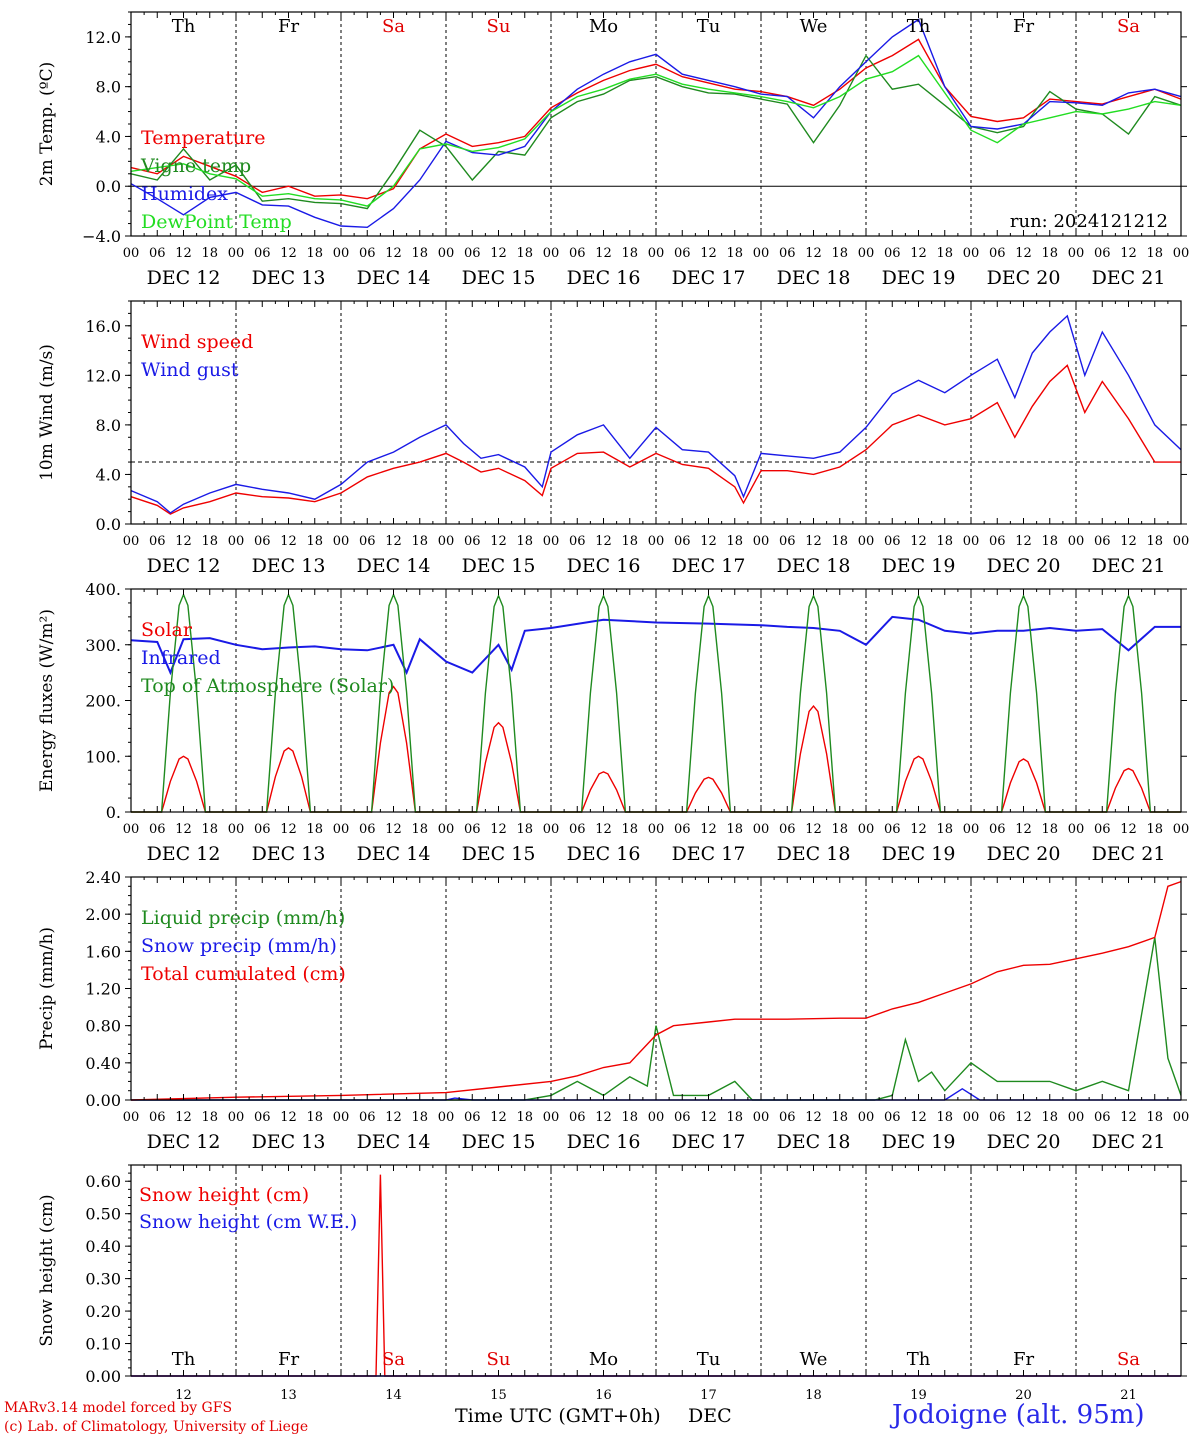 The image size is (1194, 1440). What do you see at coordinates (103, 645) in the screenshot?
I see `y-tick-label: 300.` at bounding box center [103, 645].